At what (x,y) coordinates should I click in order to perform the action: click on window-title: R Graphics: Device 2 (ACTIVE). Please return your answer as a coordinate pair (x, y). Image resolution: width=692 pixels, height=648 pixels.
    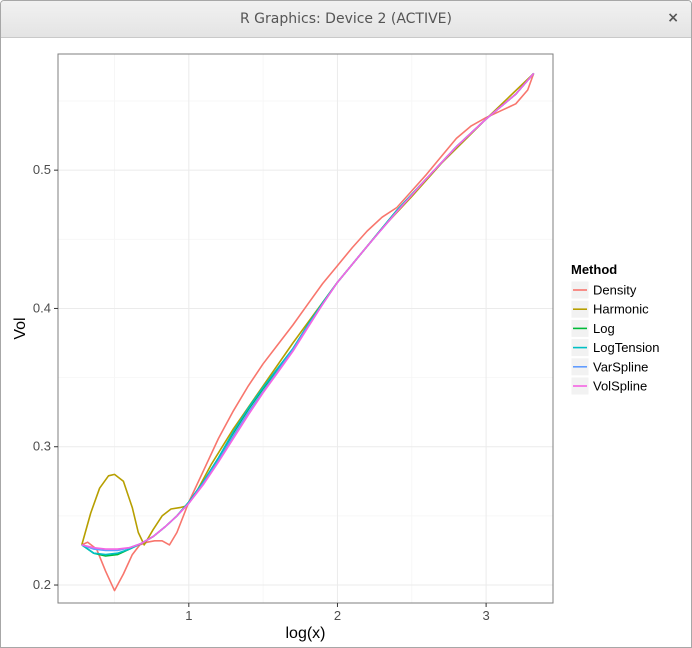
    Looking at the image, I should click on (346, 19).